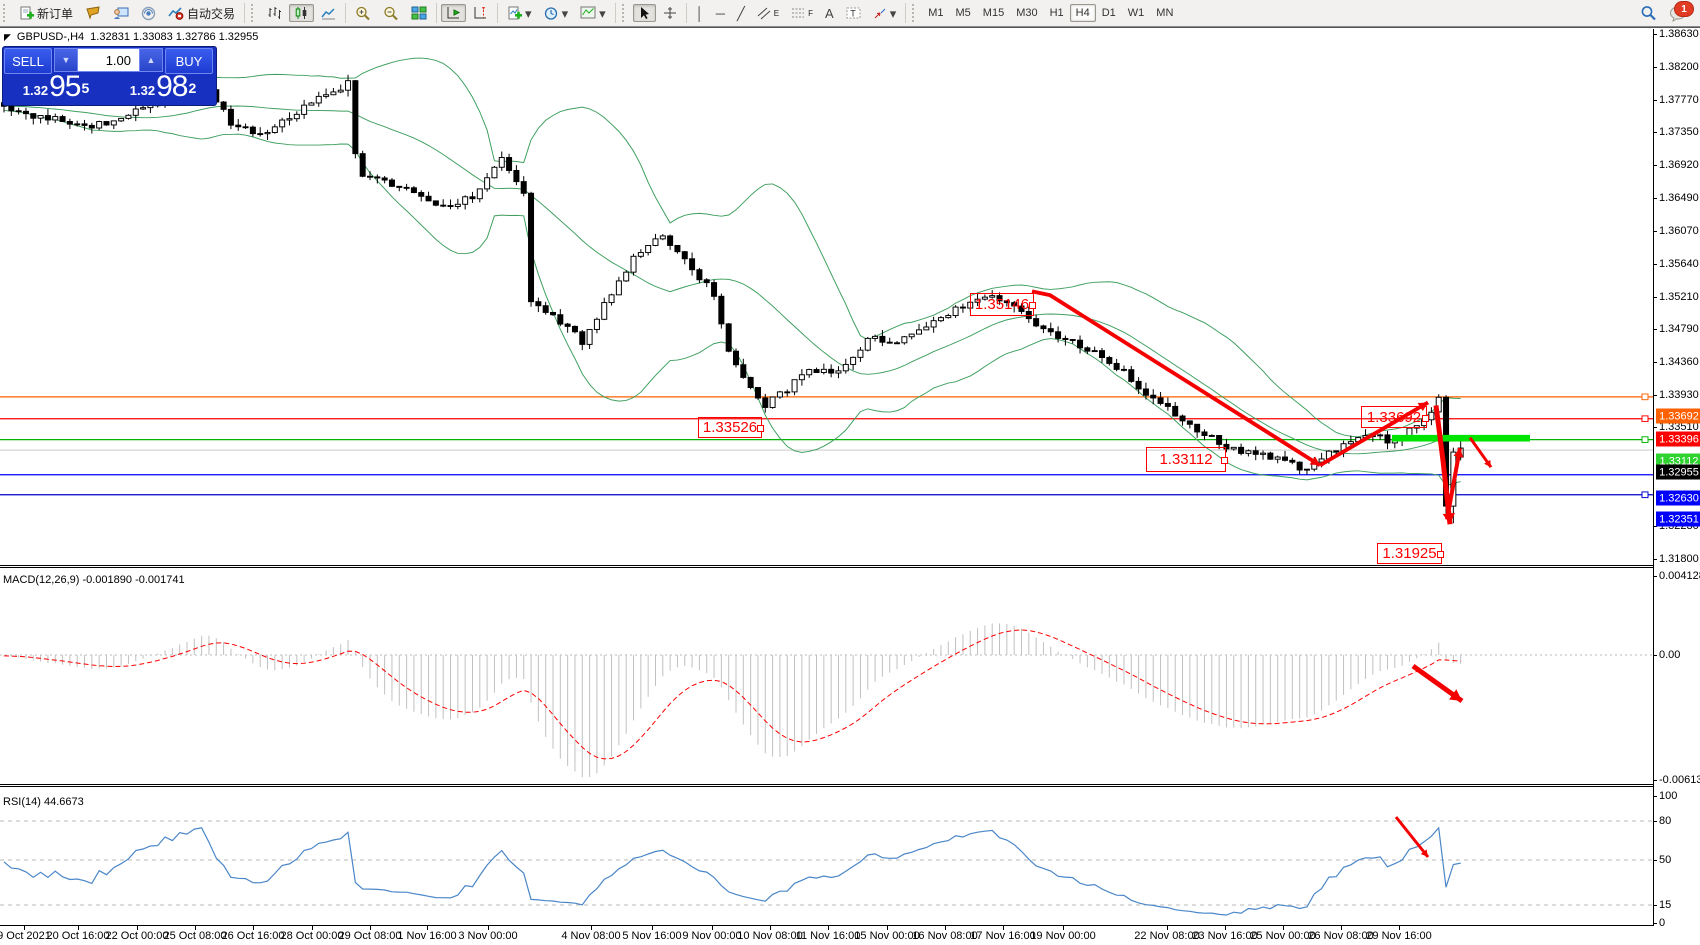 The width and height of the screenshot is (1700, 945). What do you see at coordinates (163, 87) in the screenshot?
I see `buy-price: 1.32 98 2` at bounding box center [163, 87].